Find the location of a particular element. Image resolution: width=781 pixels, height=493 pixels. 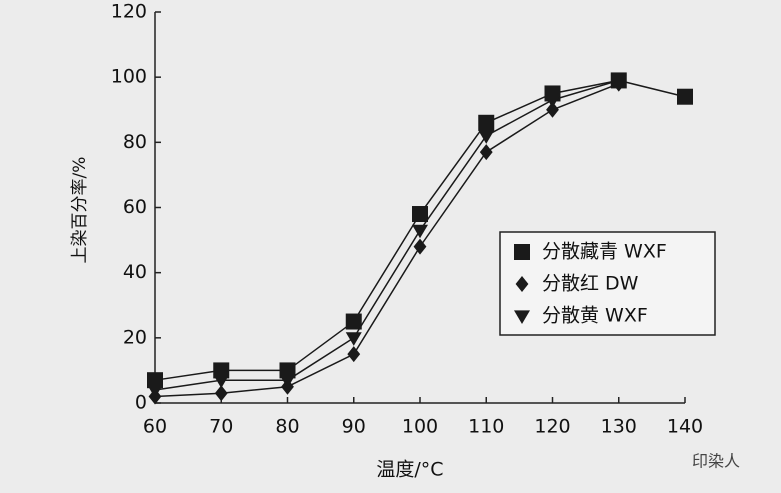

x-tick-label: 110 is located at coordinates (486, 427).